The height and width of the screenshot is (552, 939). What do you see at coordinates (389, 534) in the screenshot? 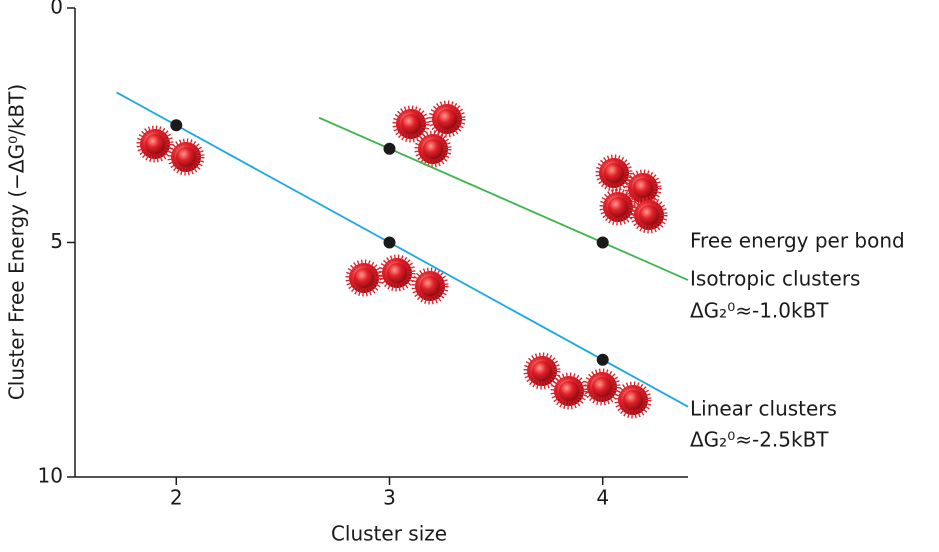
I see `x-axis-label: Cluster size` at bounding box center [389, 534].